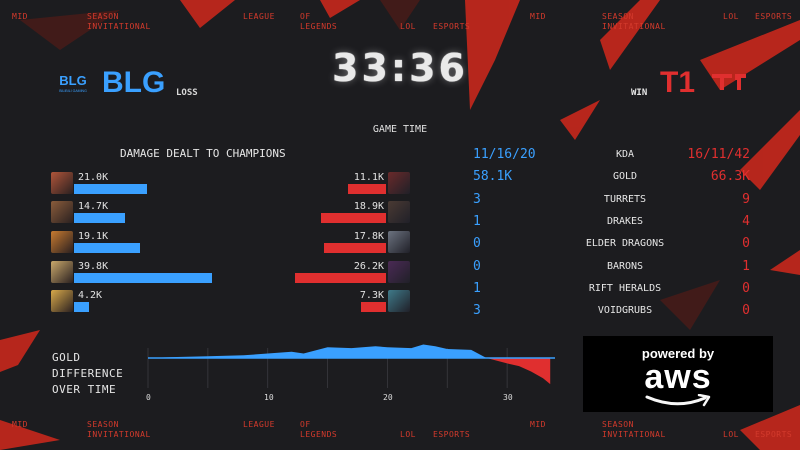 The height and width of the screenshot is (450, 800). Describe the element at coordinates (746, 266) in the screenshot. I see `stat-red-value: 1` at that location.